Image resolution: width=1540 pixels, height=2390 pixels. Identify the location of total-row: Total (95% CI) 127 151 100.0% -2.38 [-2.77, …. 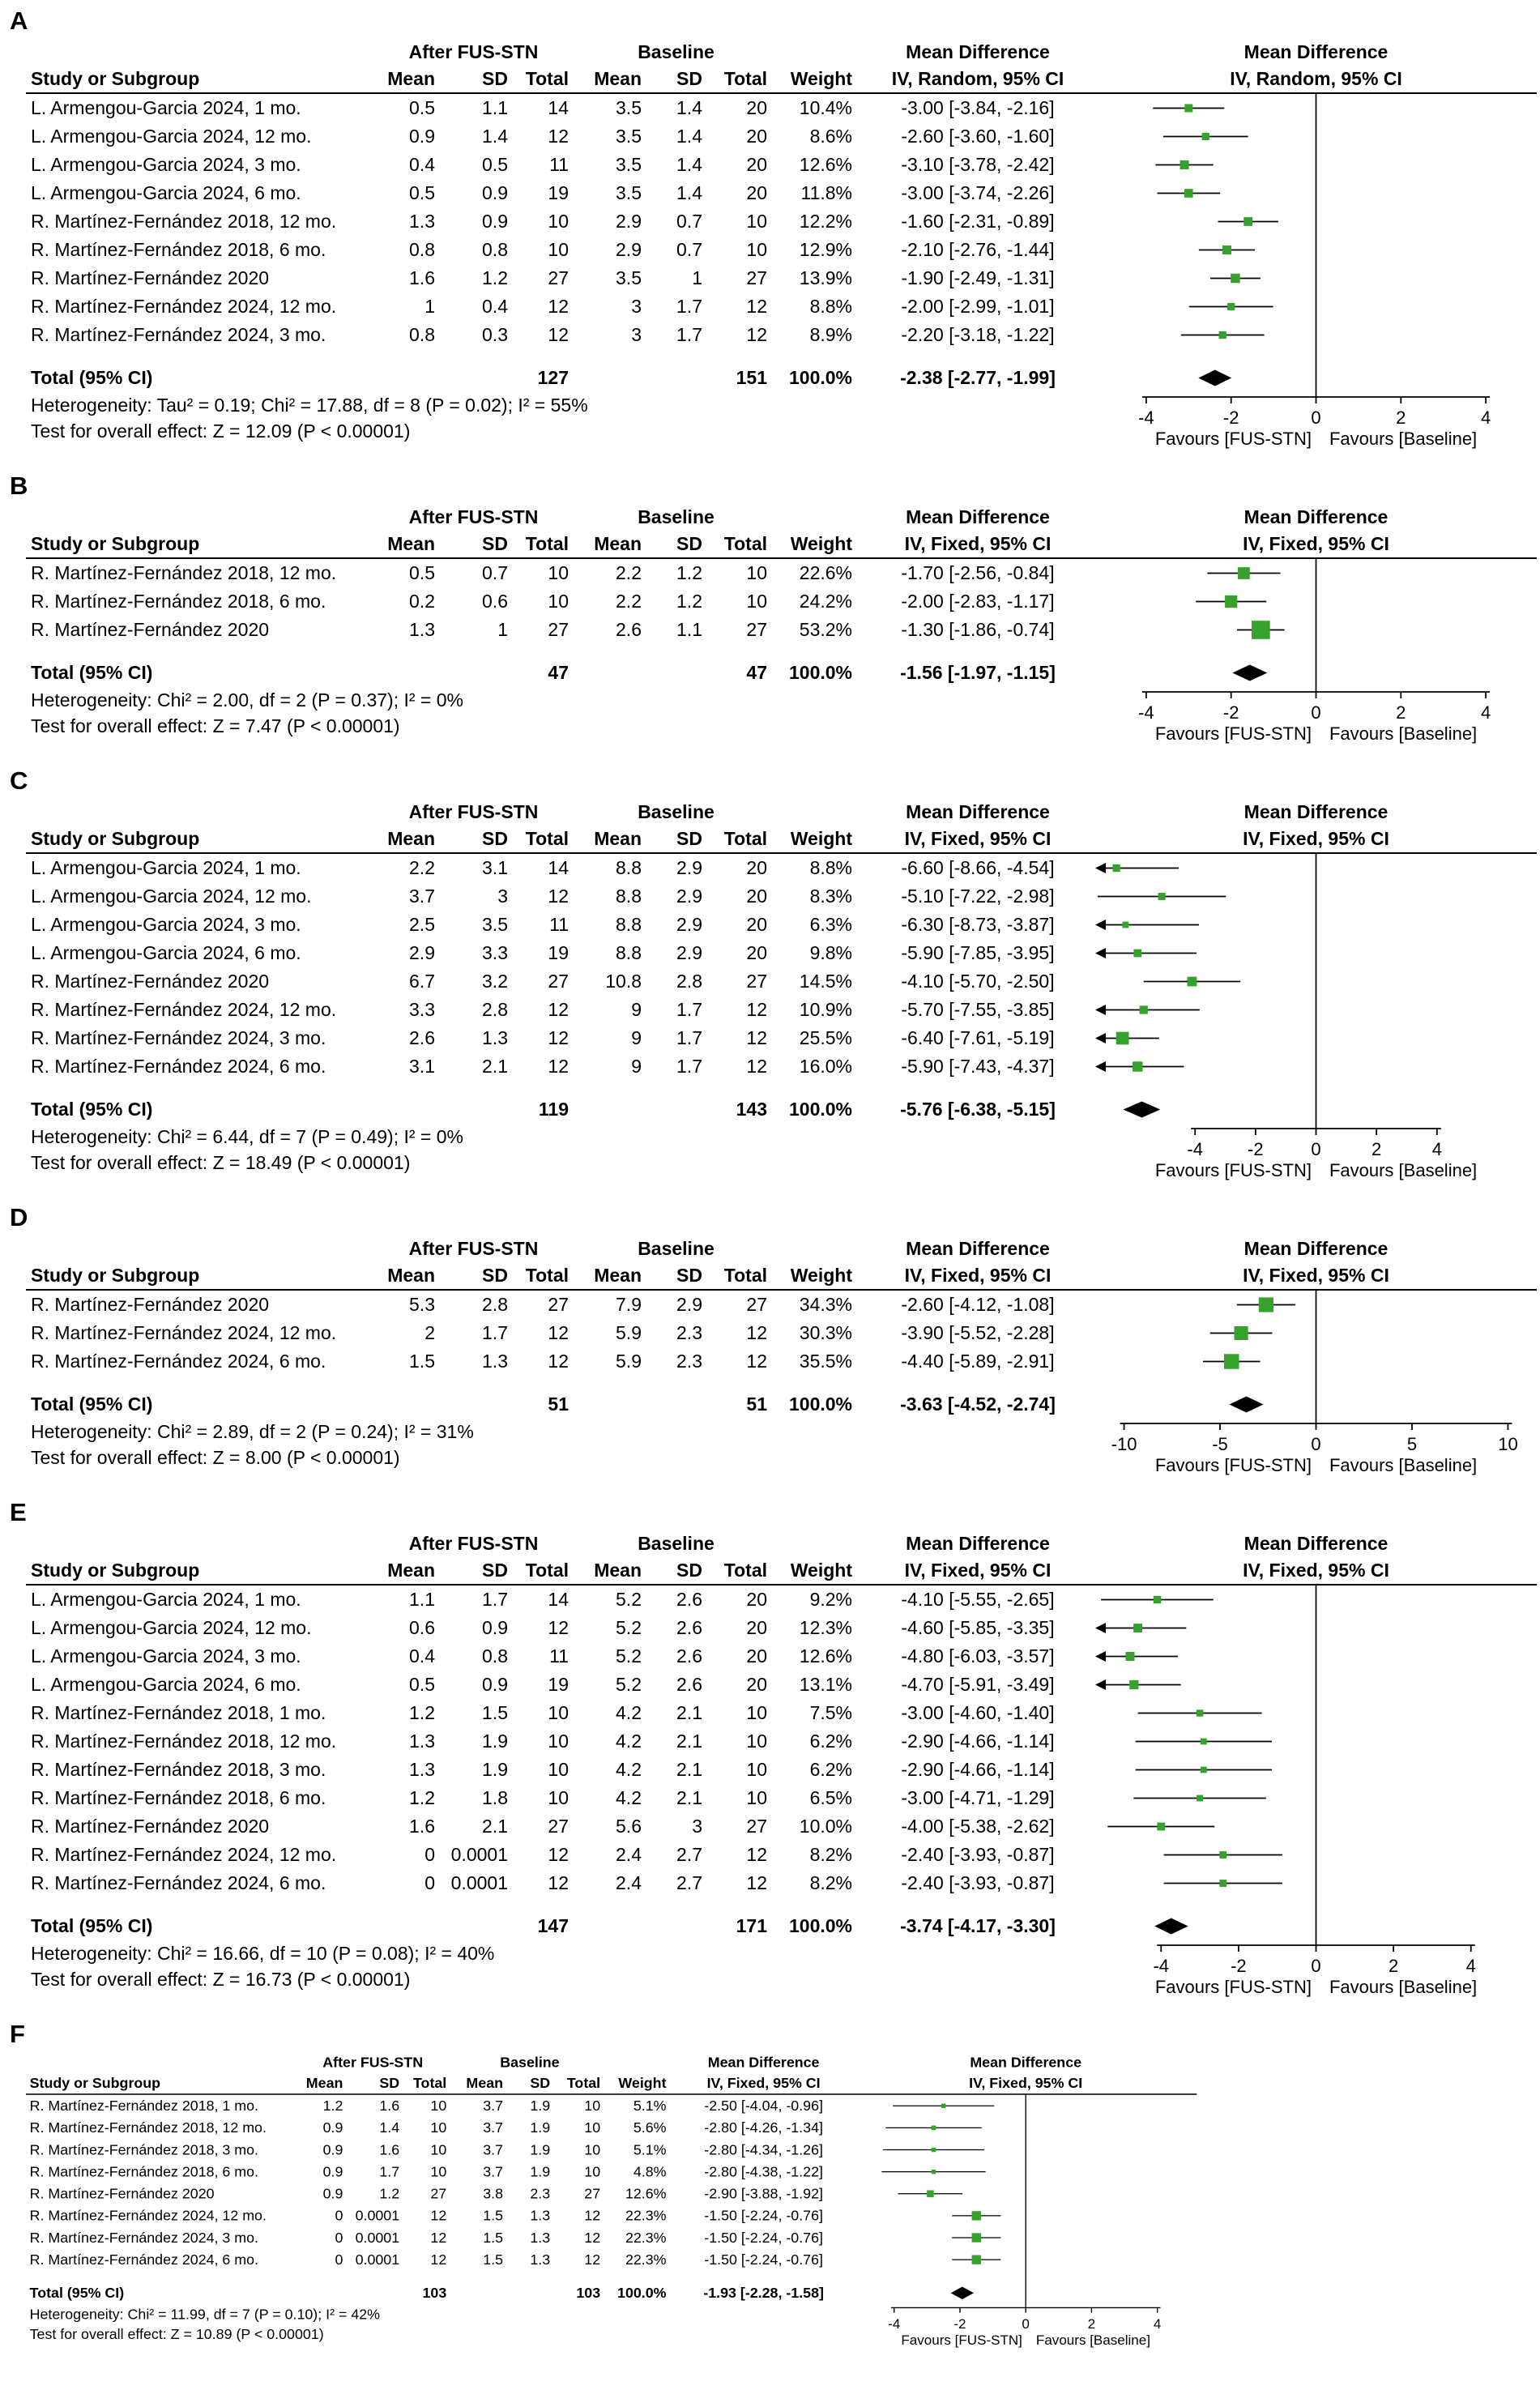
(781, 378).